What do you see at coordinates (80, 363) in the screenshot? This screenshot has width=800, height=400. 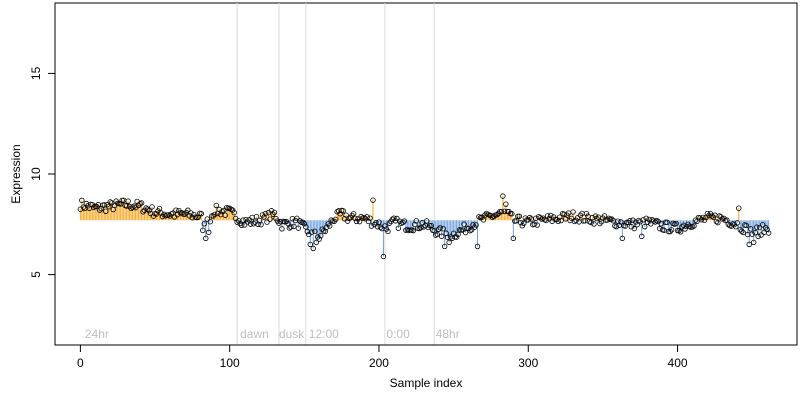 I see `x-tick-label: 0` at bounding box center [80, 363].